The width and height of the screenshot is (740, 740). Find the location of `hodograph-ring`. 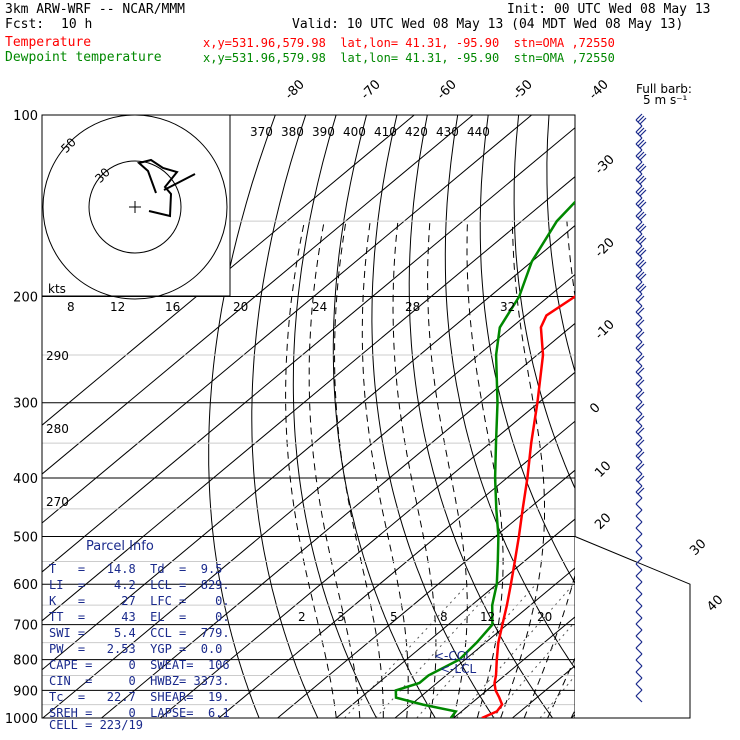

hodograph-ring is located at coordinates (135, 207).